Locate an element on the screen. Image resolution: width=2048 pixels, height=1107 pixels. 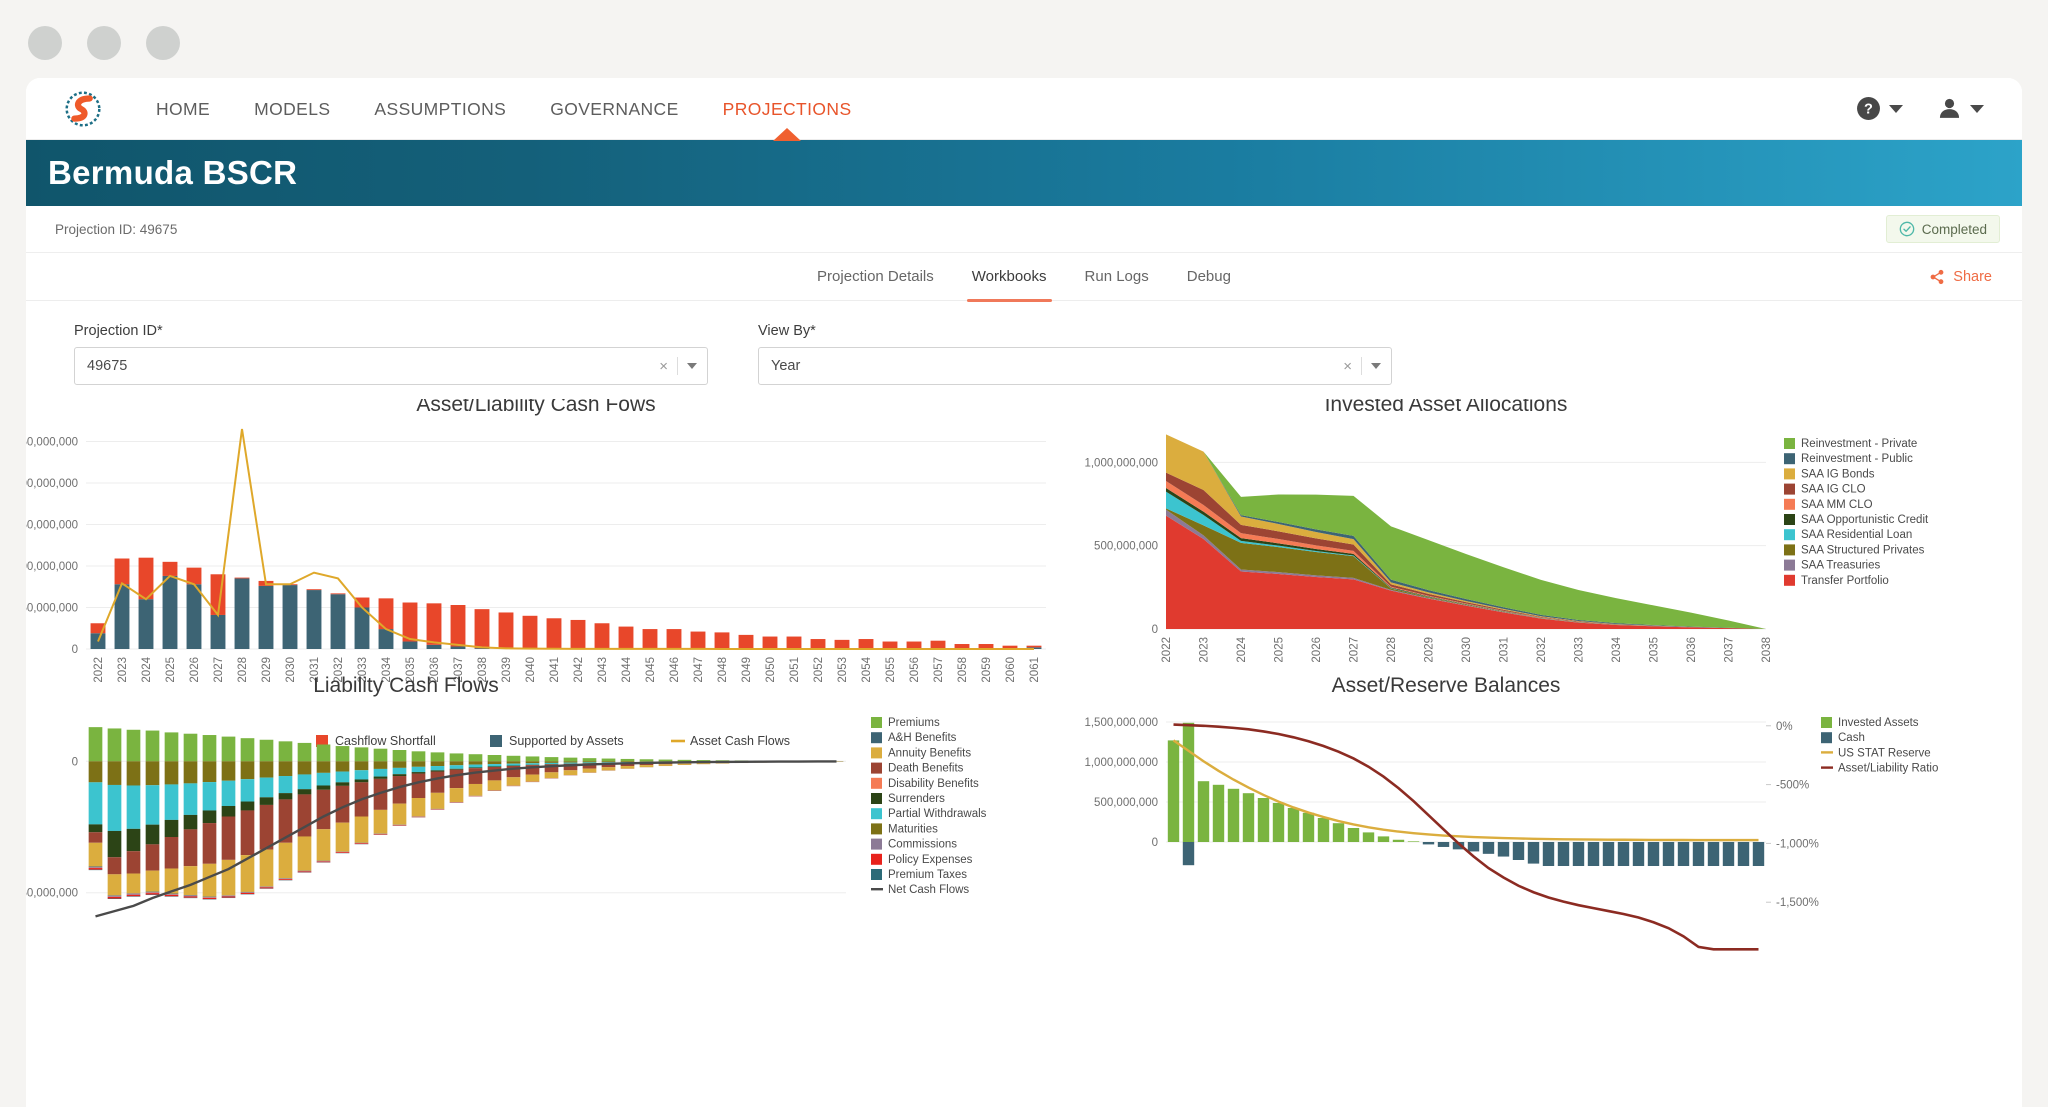
nav-link-governance: GOVERNANCE is located at coordinates (614, 108).